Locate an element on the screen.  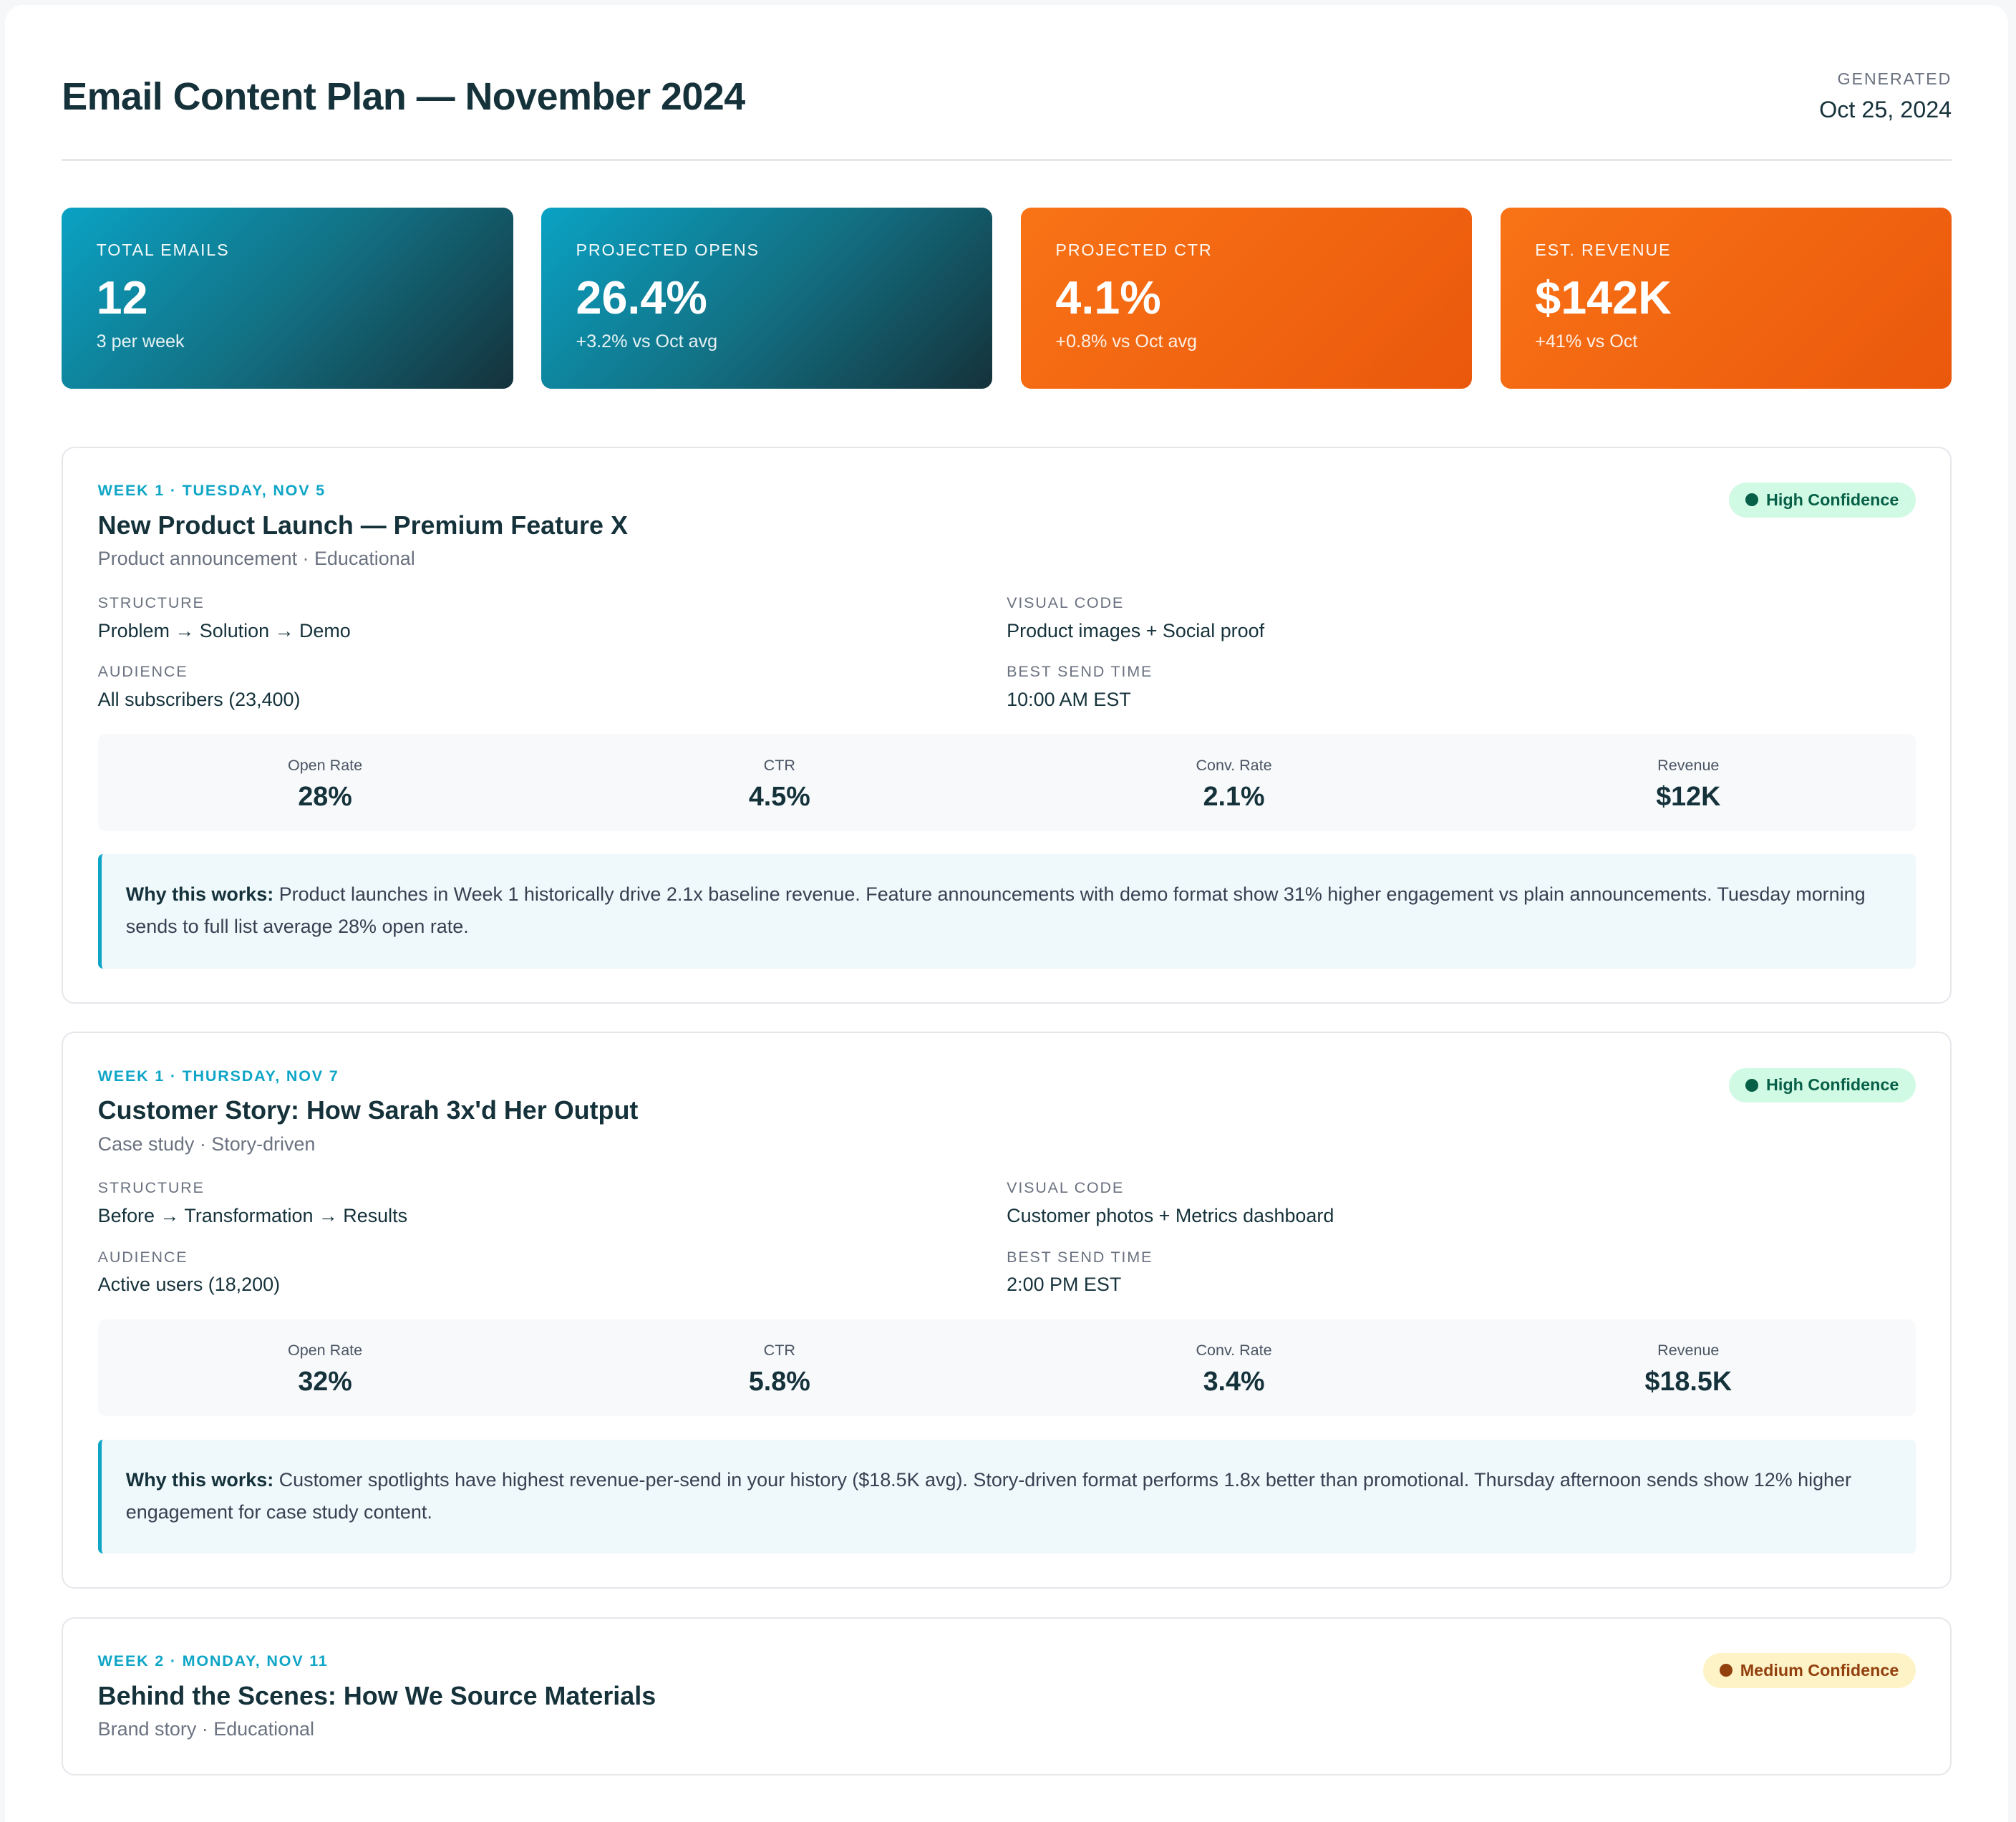
stat-value: 26.4% is located at coordinates (641, 297).